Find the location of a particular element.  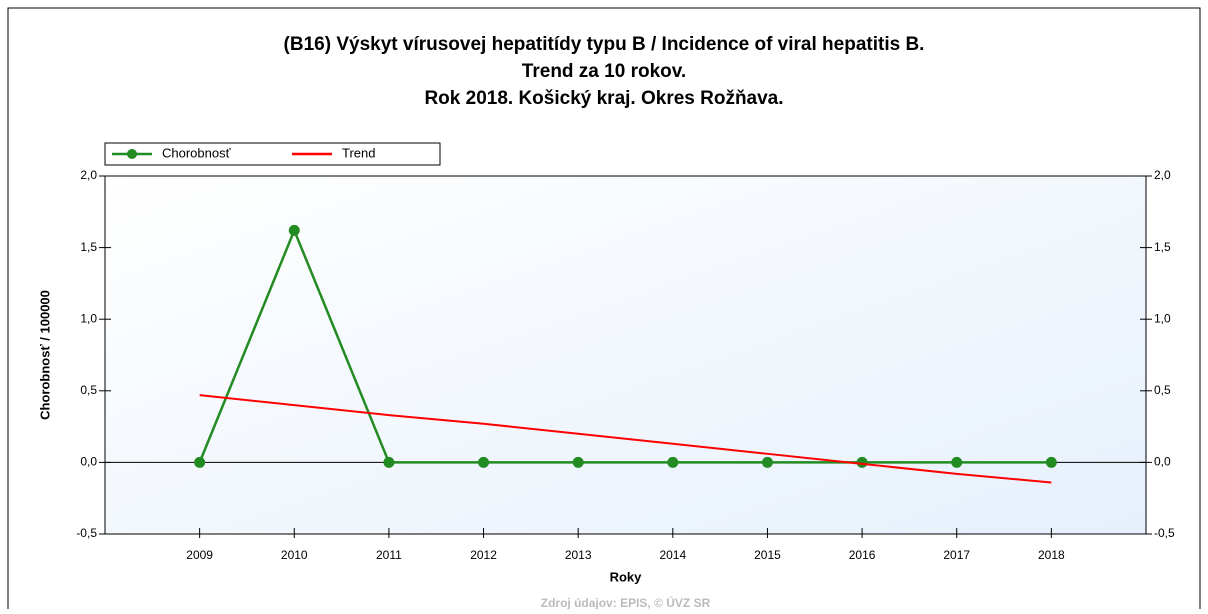

x-tick-label: 2018 is located at coordinates (1051, 555).